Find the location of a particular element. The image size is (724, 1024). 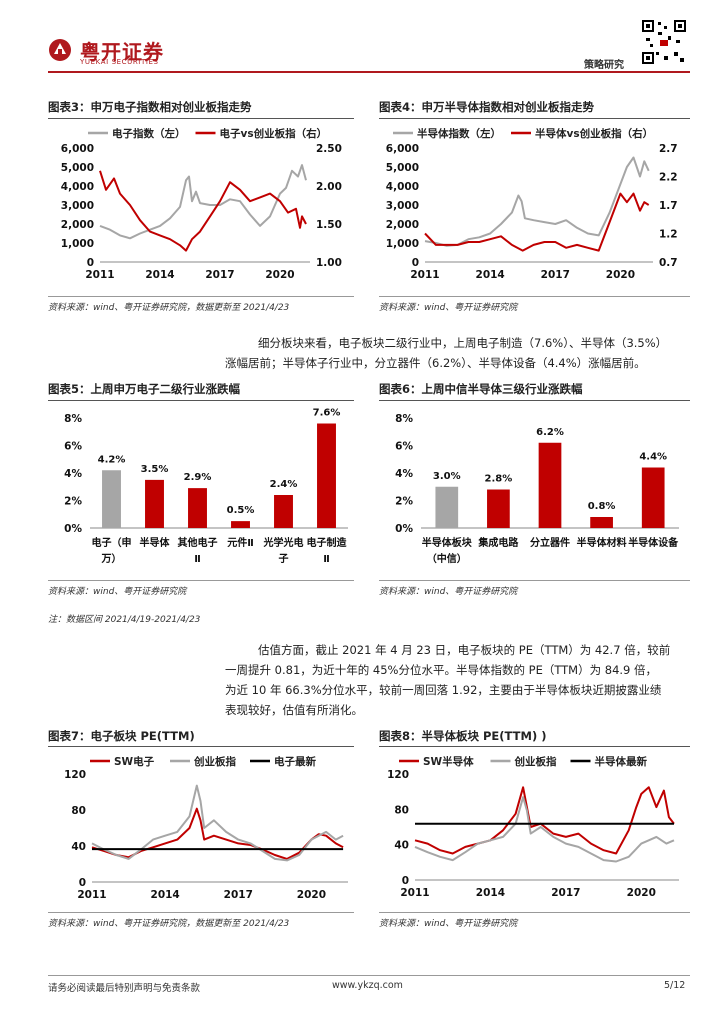

figure-7-source-rule is located at coordinates (201, 912).